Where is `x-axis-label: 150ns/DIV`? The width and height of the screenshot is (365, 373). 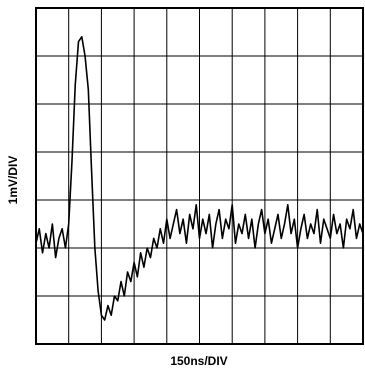 x-axis-label: 150ns/DIV is located at coordinates (198, 361).